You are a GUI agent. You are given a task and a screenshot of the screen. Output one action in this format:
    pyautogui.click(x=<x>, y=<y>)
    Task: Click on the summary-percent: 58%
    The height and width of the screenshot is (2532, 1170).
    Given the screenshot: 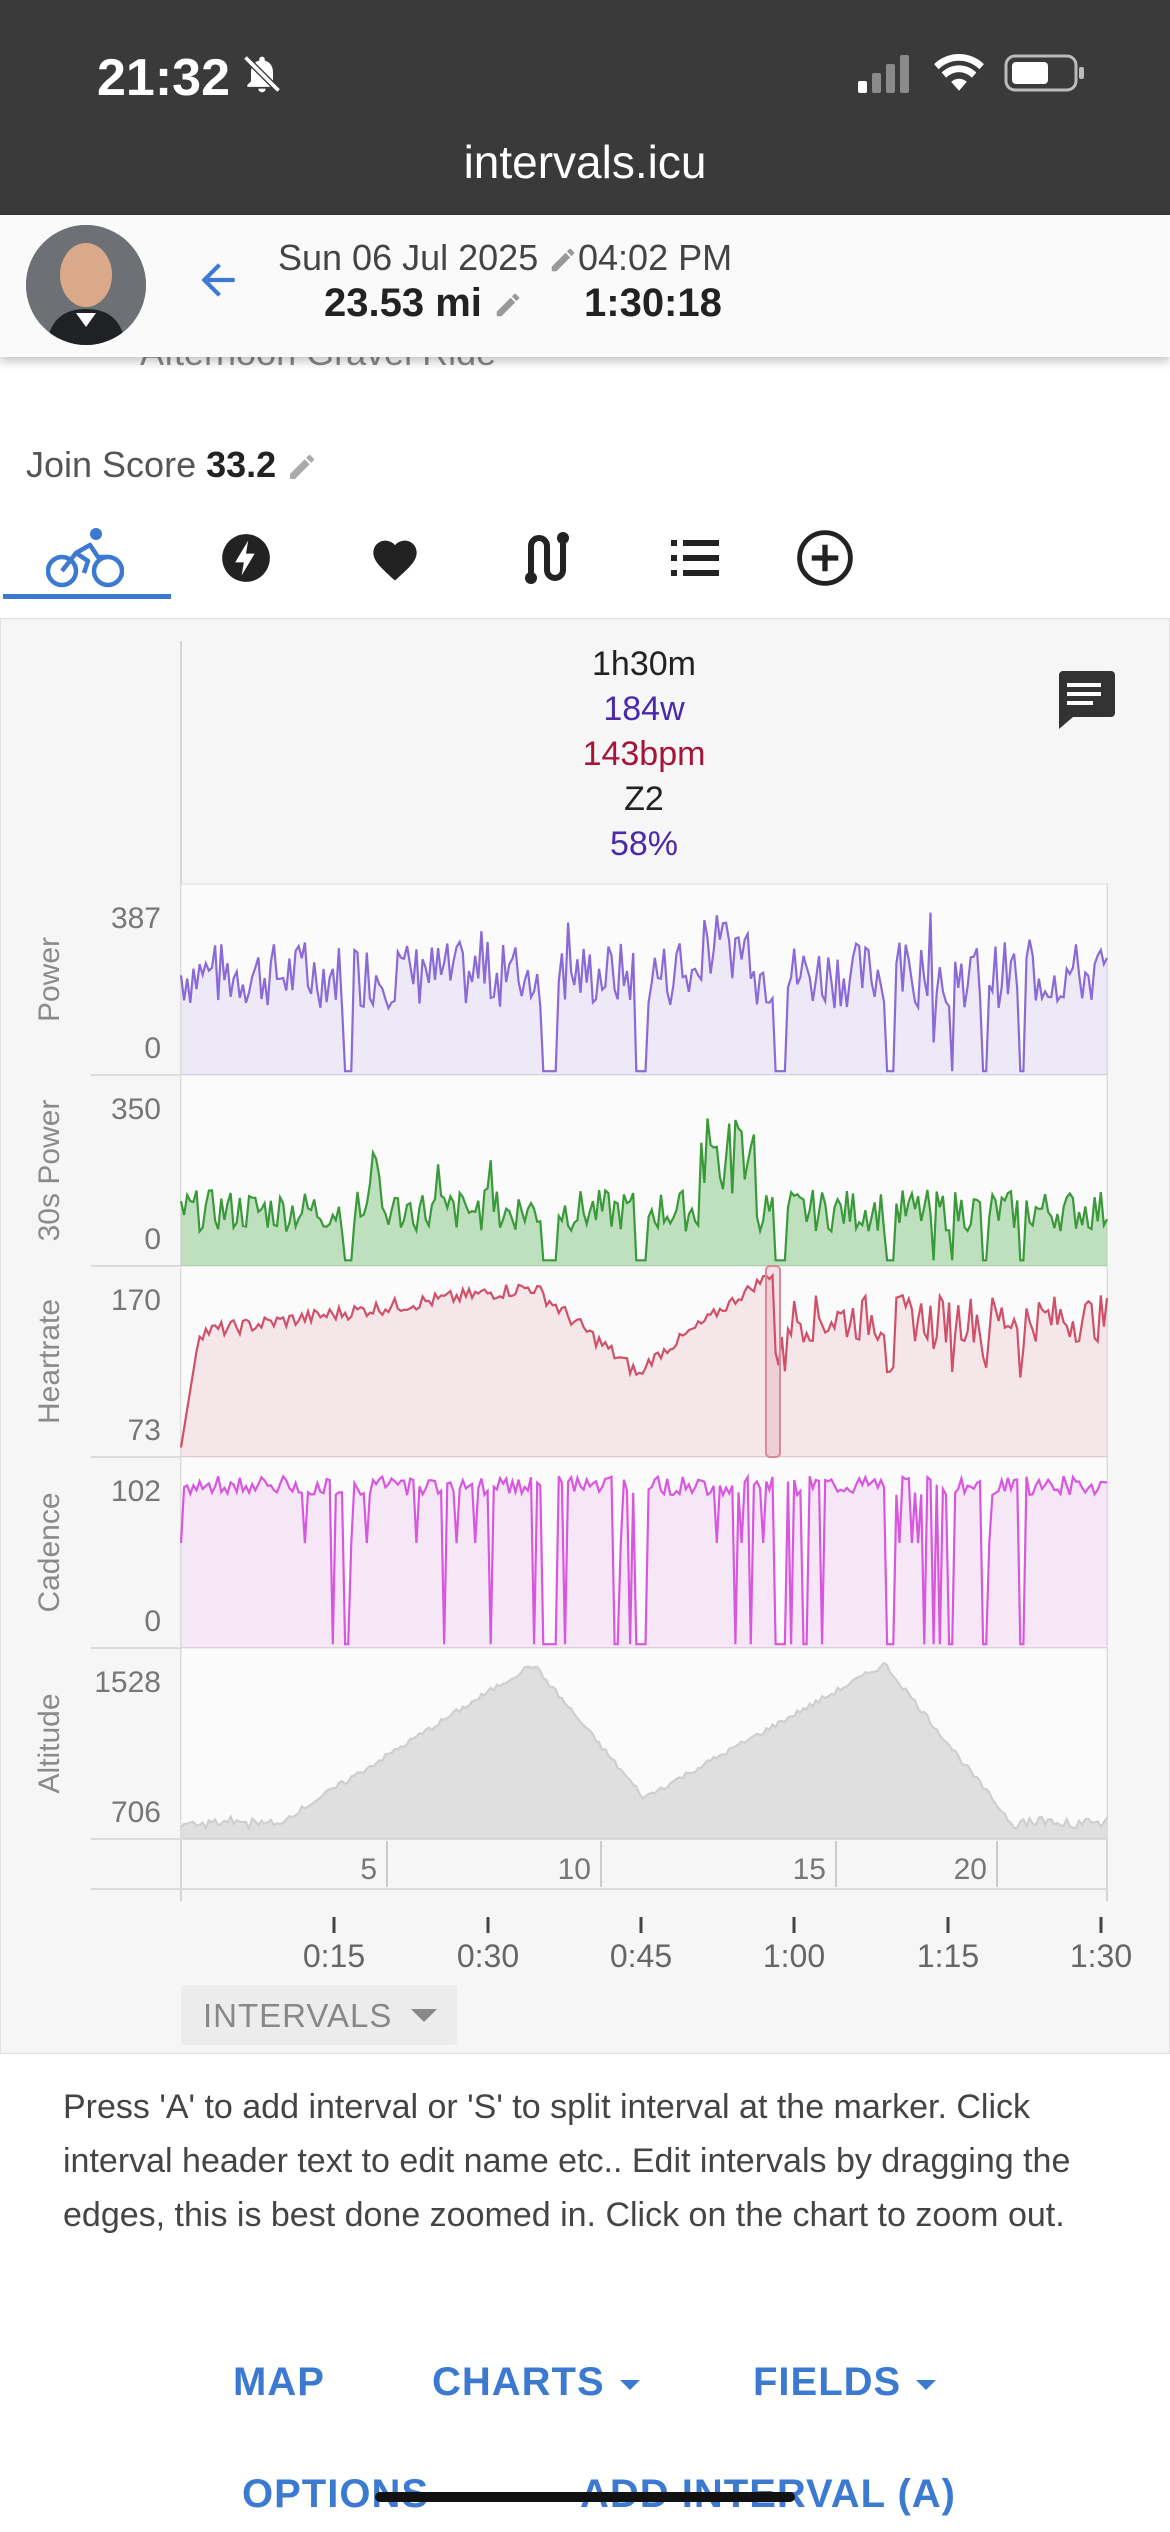 What is the action you would take?
    pyautogui.click(x=644, y=844)
    